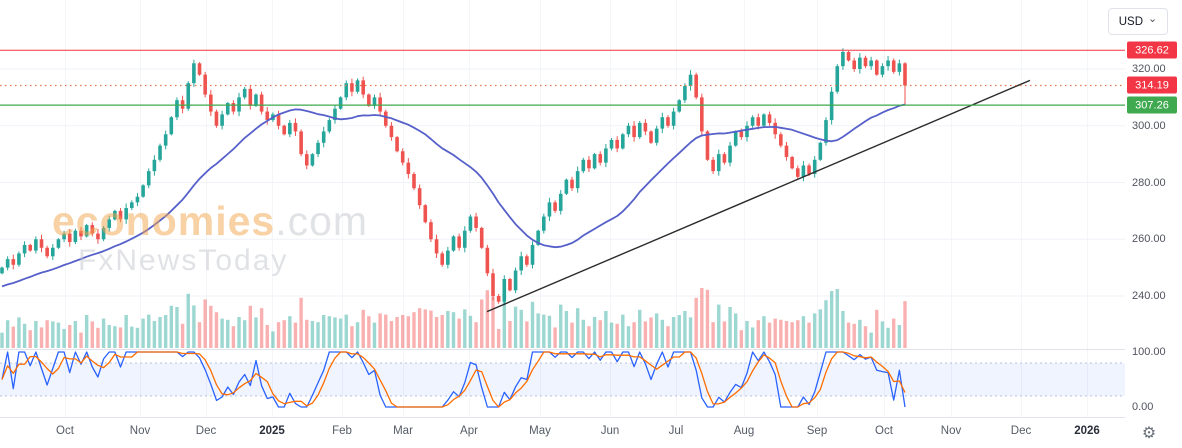  What do you see at coordinates (1149, 69) in the screenshot?
I see `price-tick-label: 320.00` at bounding box center [1149, 69].